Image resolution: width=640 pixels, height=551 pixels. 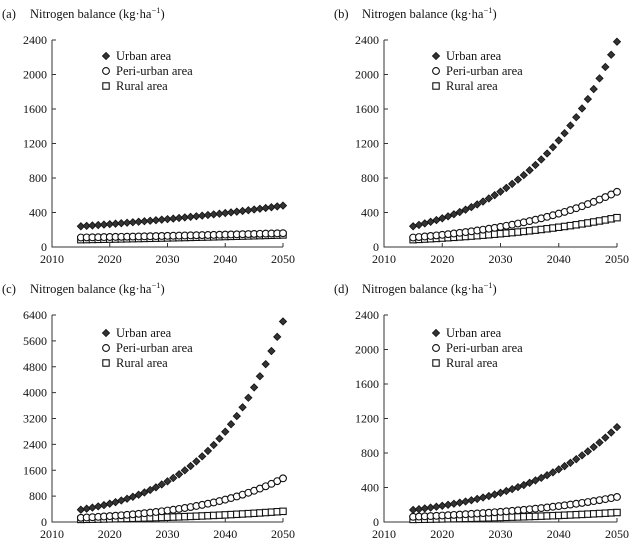 I want to click on y-tick-label: 4800, so click(x=35, y=367).